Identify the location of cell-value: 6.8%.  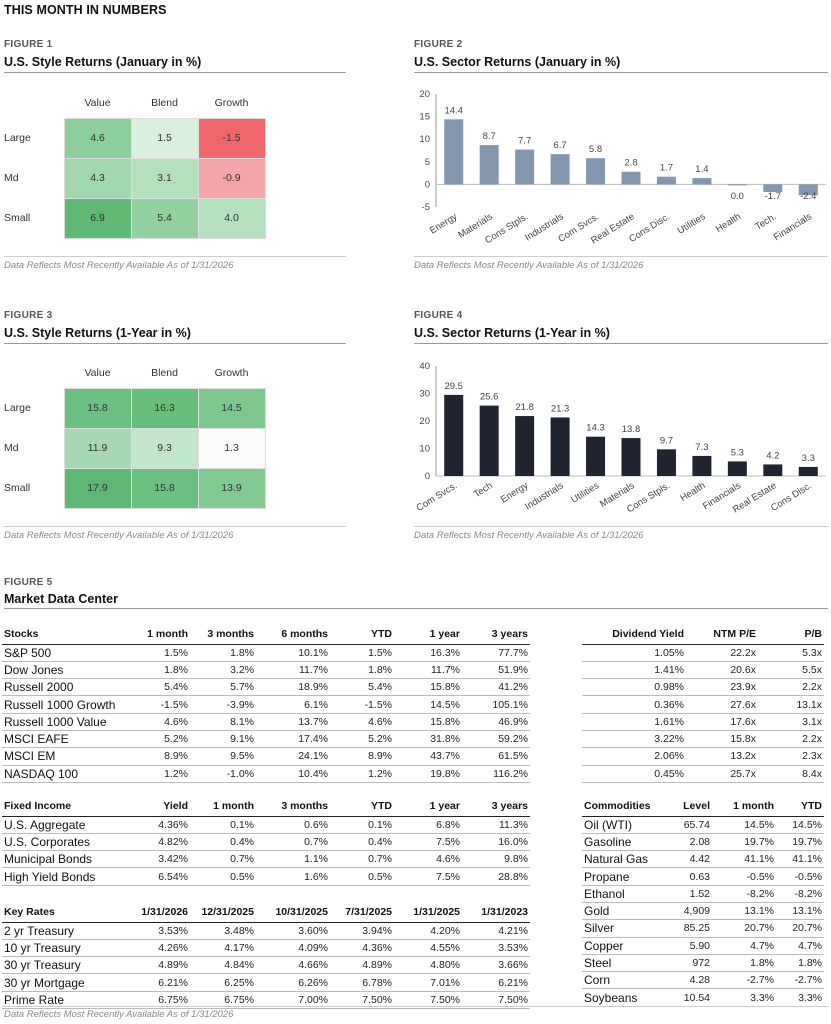
(428, 825).